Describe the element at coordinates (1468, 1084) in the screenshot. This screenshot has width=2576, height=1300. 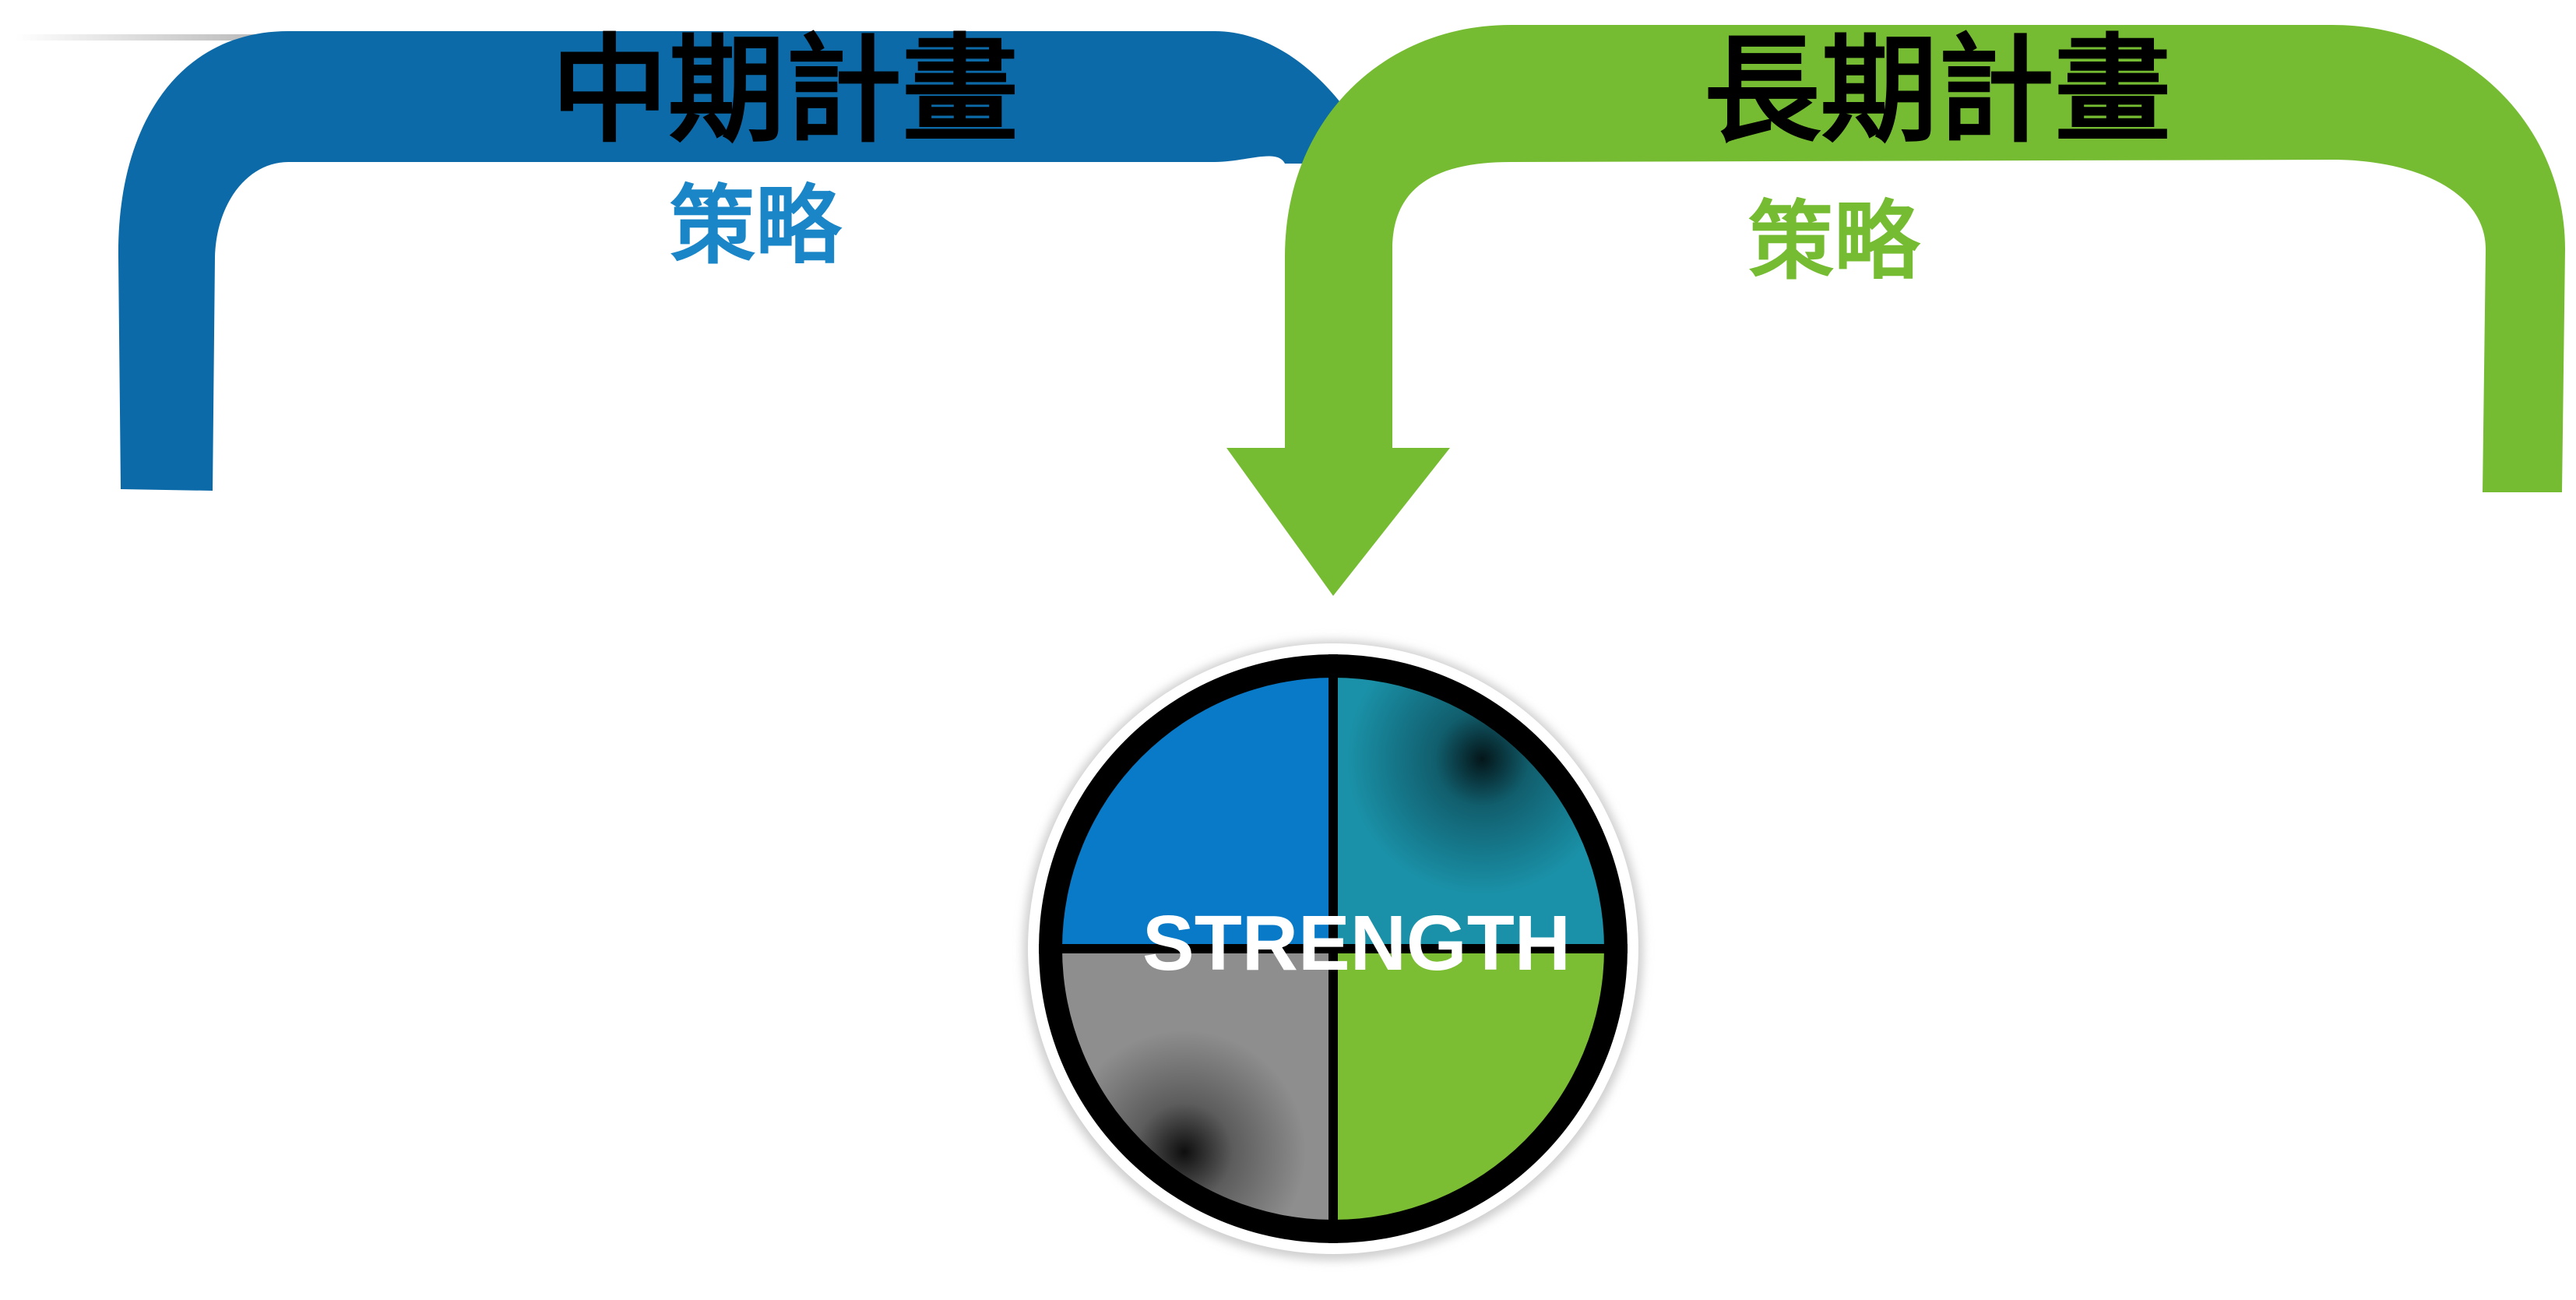
I see `quadrant-bottom-right` at that location.